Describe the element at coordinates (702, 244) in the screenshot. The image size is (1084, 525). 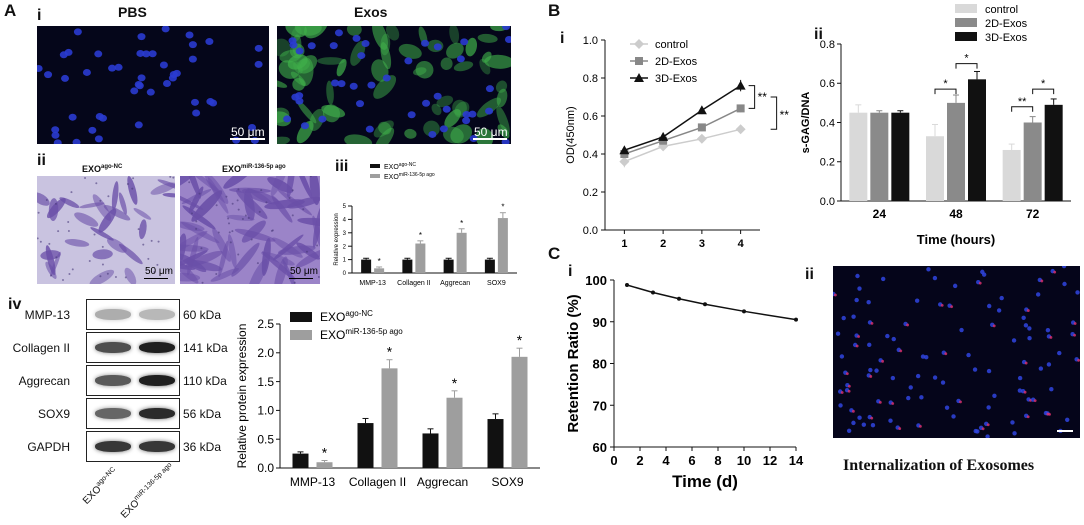
I see `x-tick-label: 3` at that location.